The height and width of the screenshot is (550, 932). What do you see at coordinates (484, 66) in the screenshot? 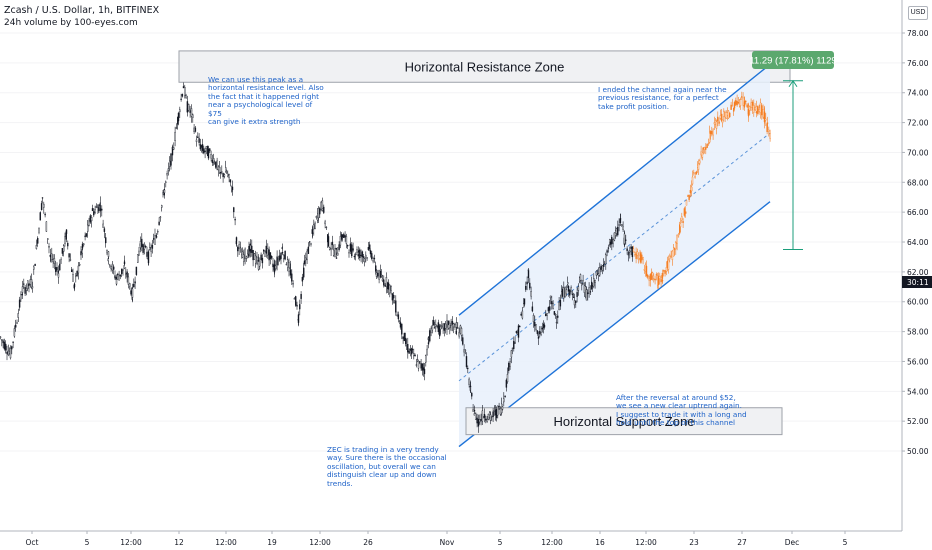
I see `resistance-zone` at bounding box center [484, 66].